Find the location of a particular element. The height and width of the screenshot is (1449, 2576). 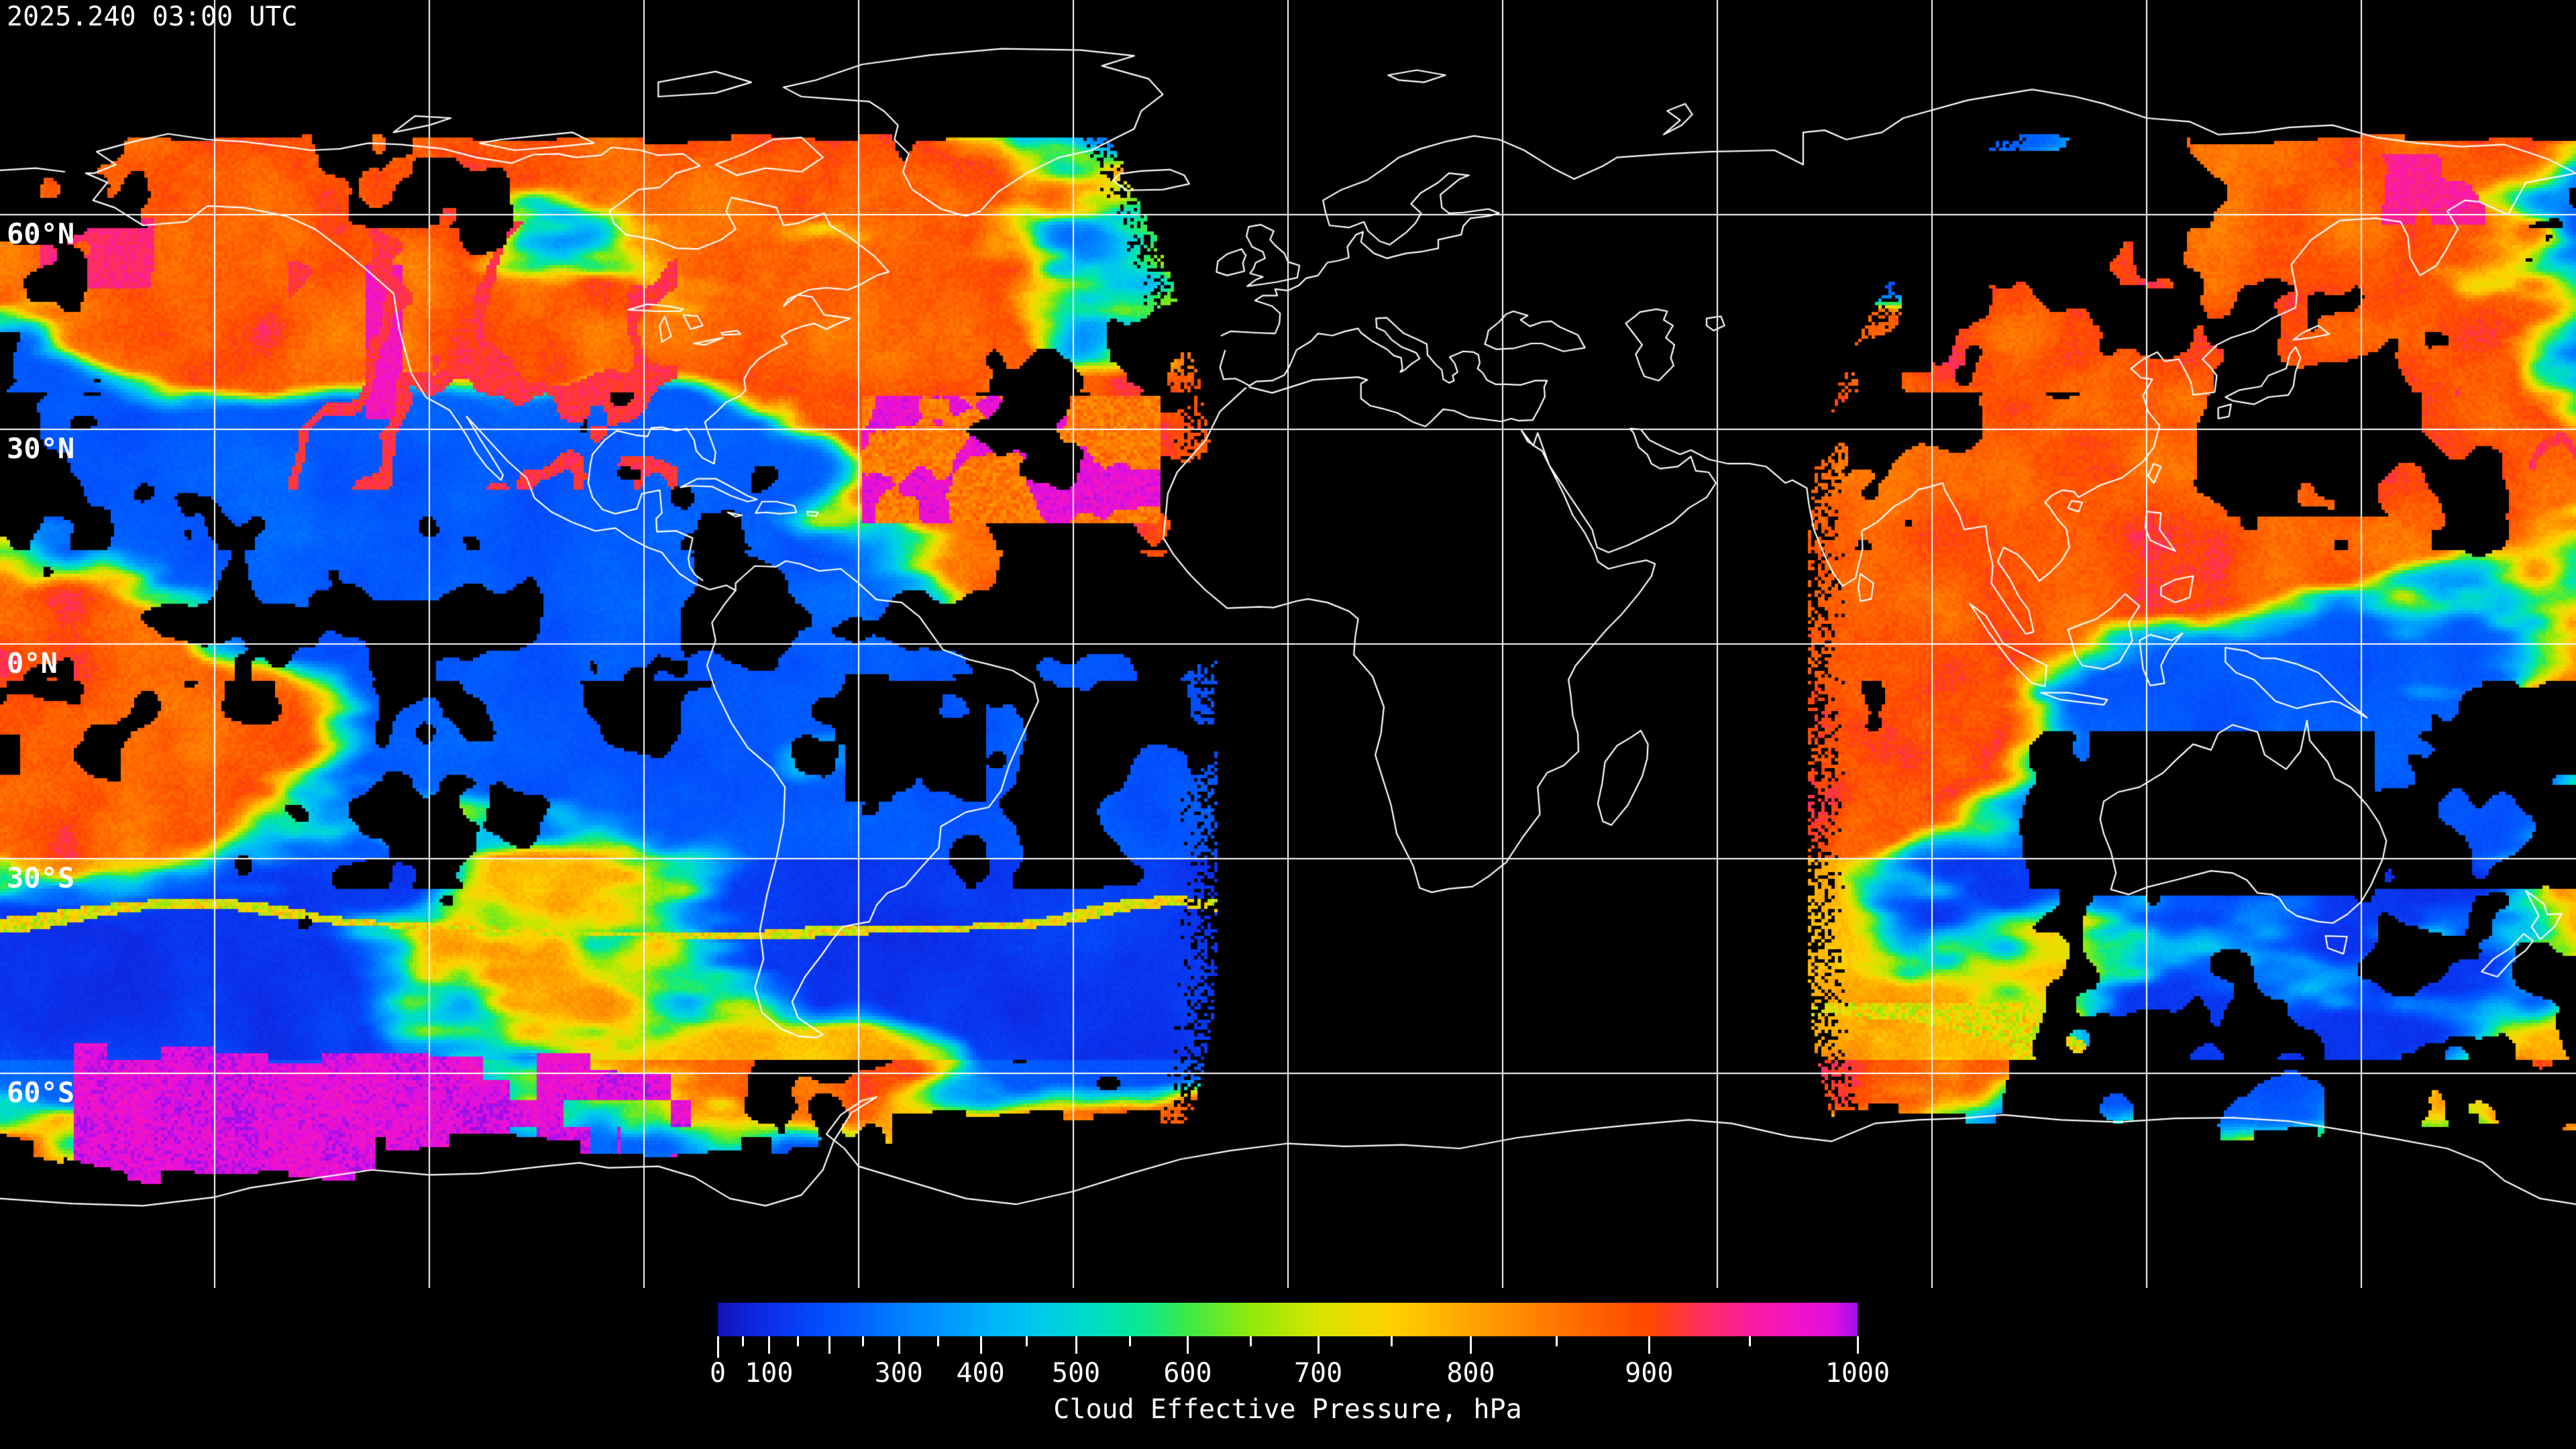

colorbar-label-600: 600 is located at coordinates (1187, 1373).